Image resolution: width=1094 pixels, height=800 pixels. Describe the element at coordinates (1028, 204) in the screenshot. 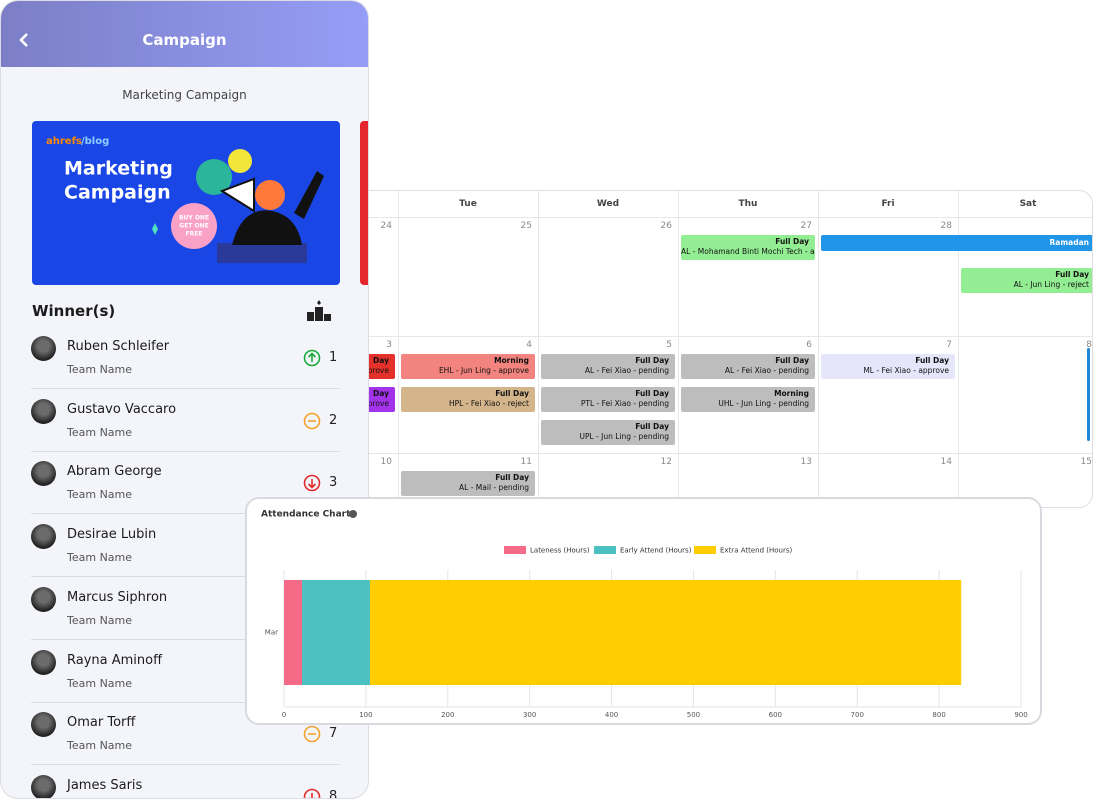

I see `weekday: Sat` at that location.